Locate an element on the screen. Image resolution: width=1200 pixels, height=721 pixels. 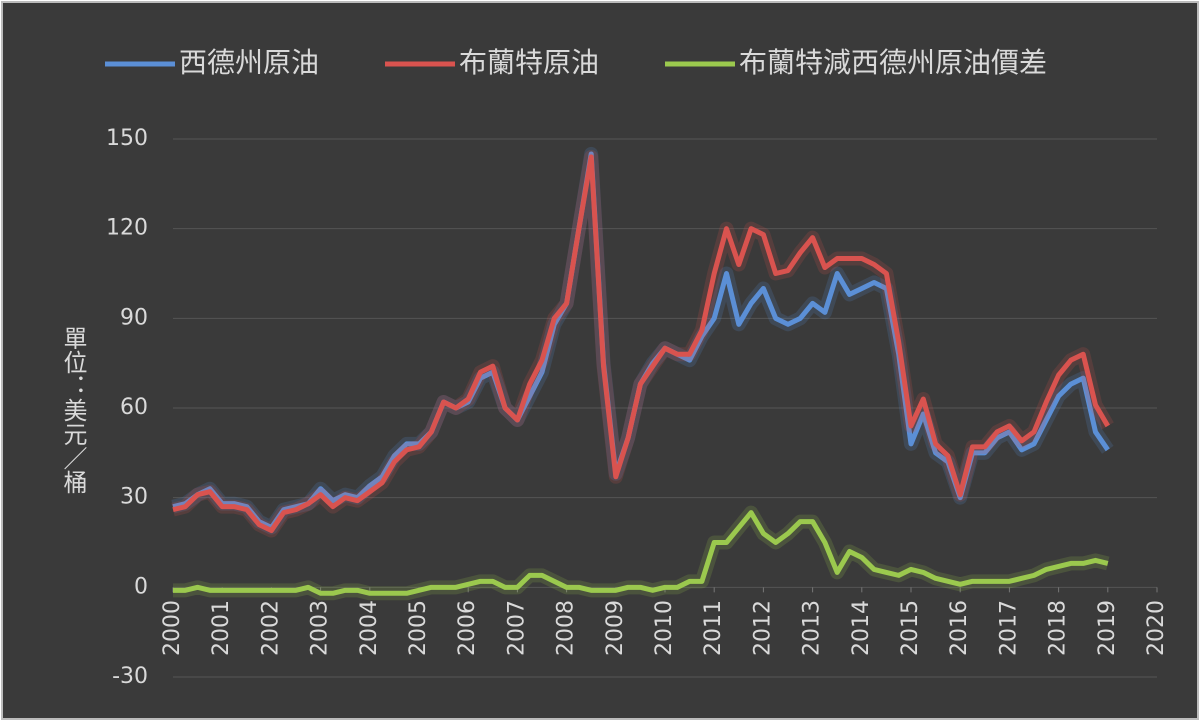
x-tick-label: 2001 is located at coordinates (221, 628).